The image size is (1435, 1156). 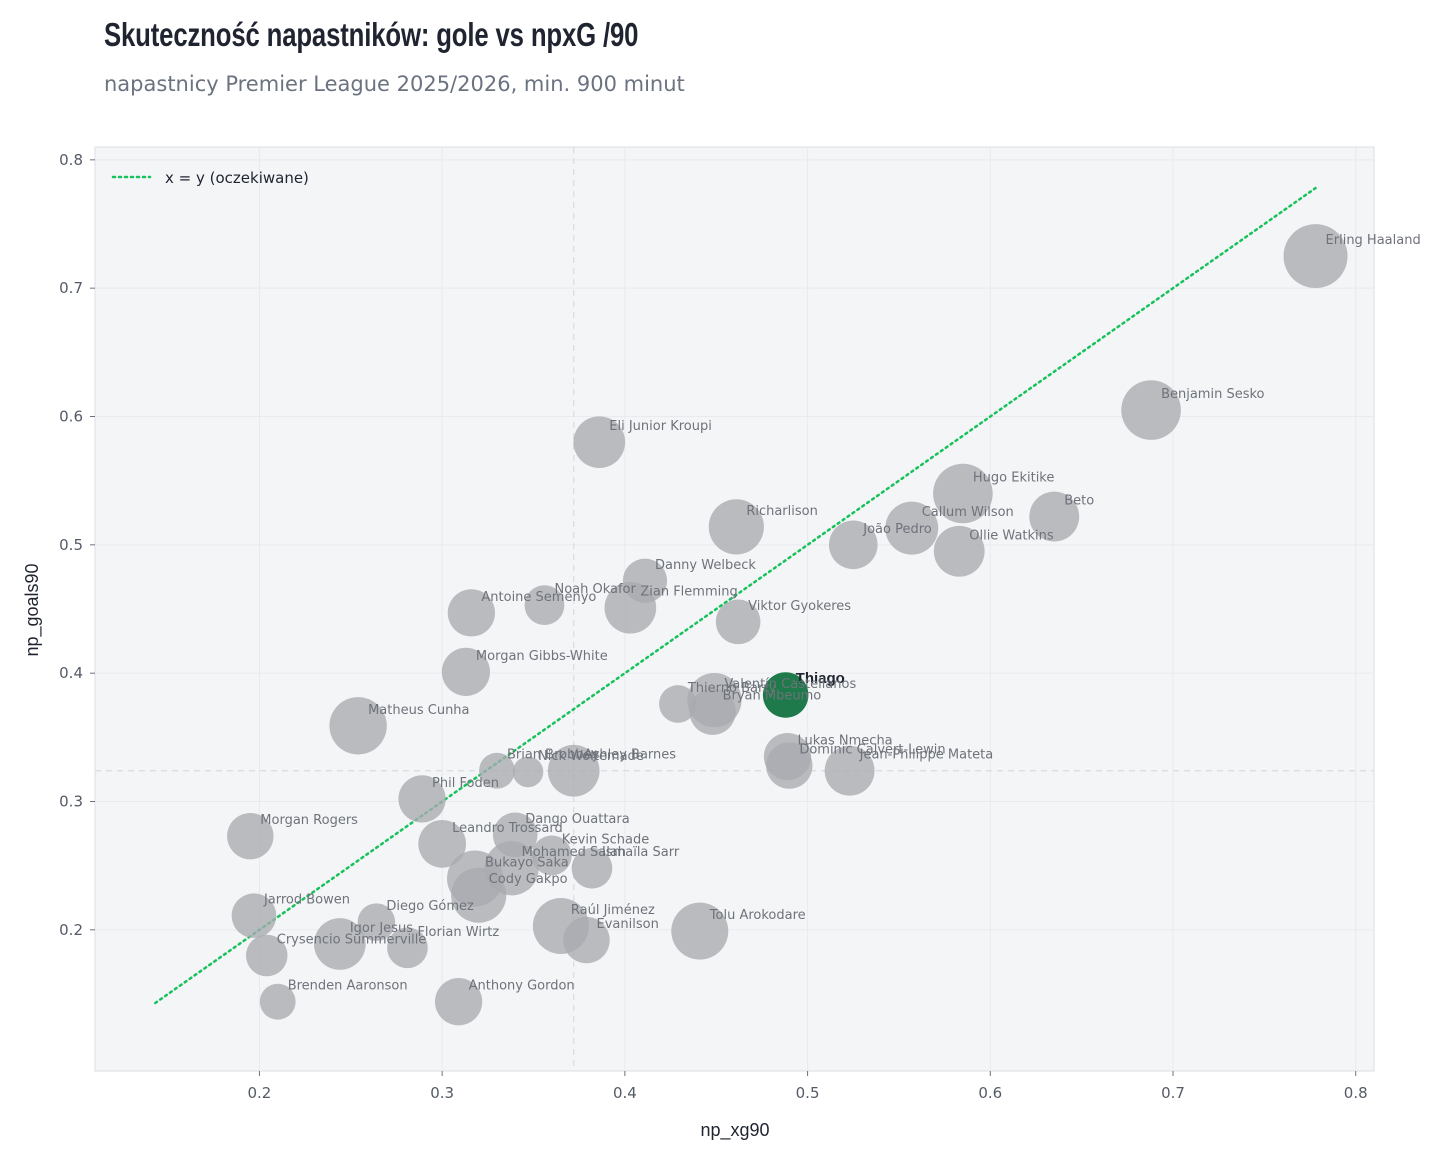 I want to click on point-label: Diego Gómez, so click(x=430, y=906).